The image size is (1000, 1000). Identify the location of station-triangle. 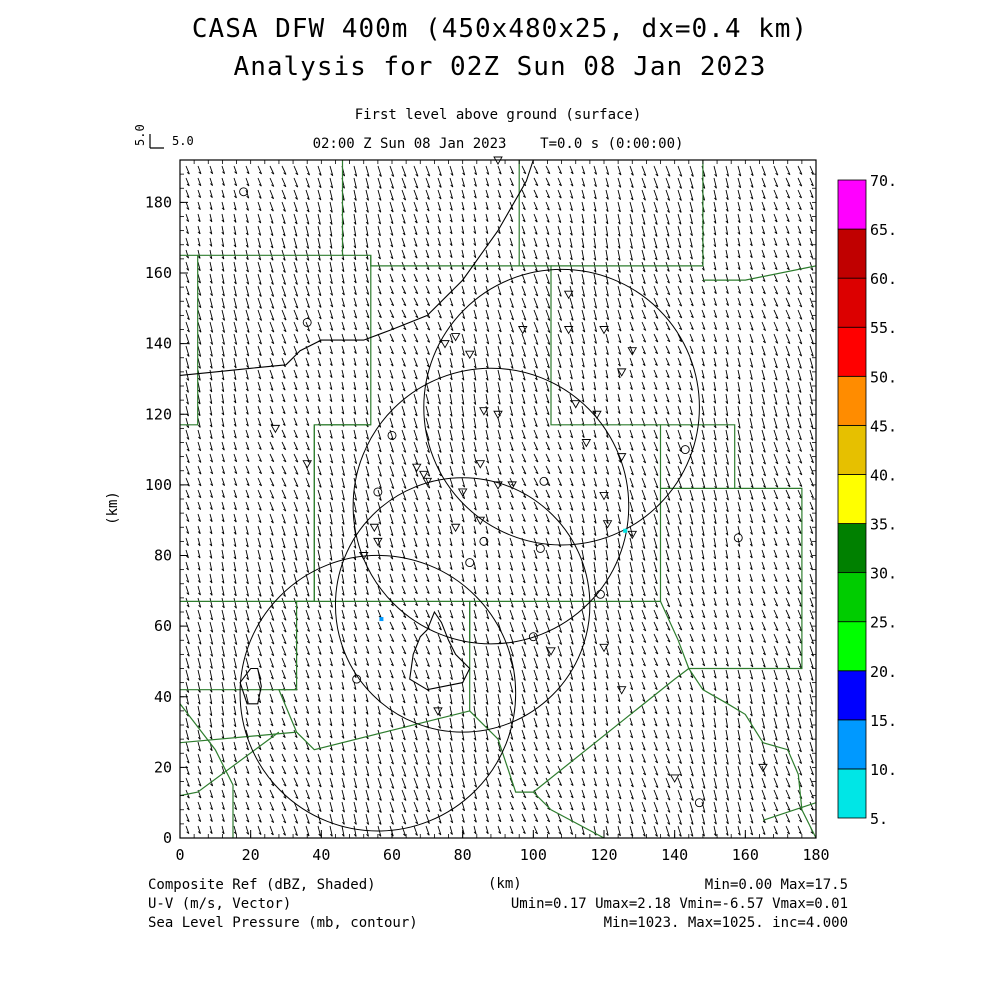
(374, 528).